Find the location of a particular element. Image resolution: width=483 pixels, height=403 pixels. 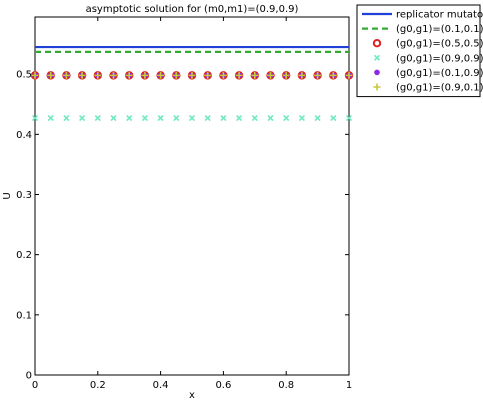

x-tick-label: 1 is located at coordinates (349, 385).